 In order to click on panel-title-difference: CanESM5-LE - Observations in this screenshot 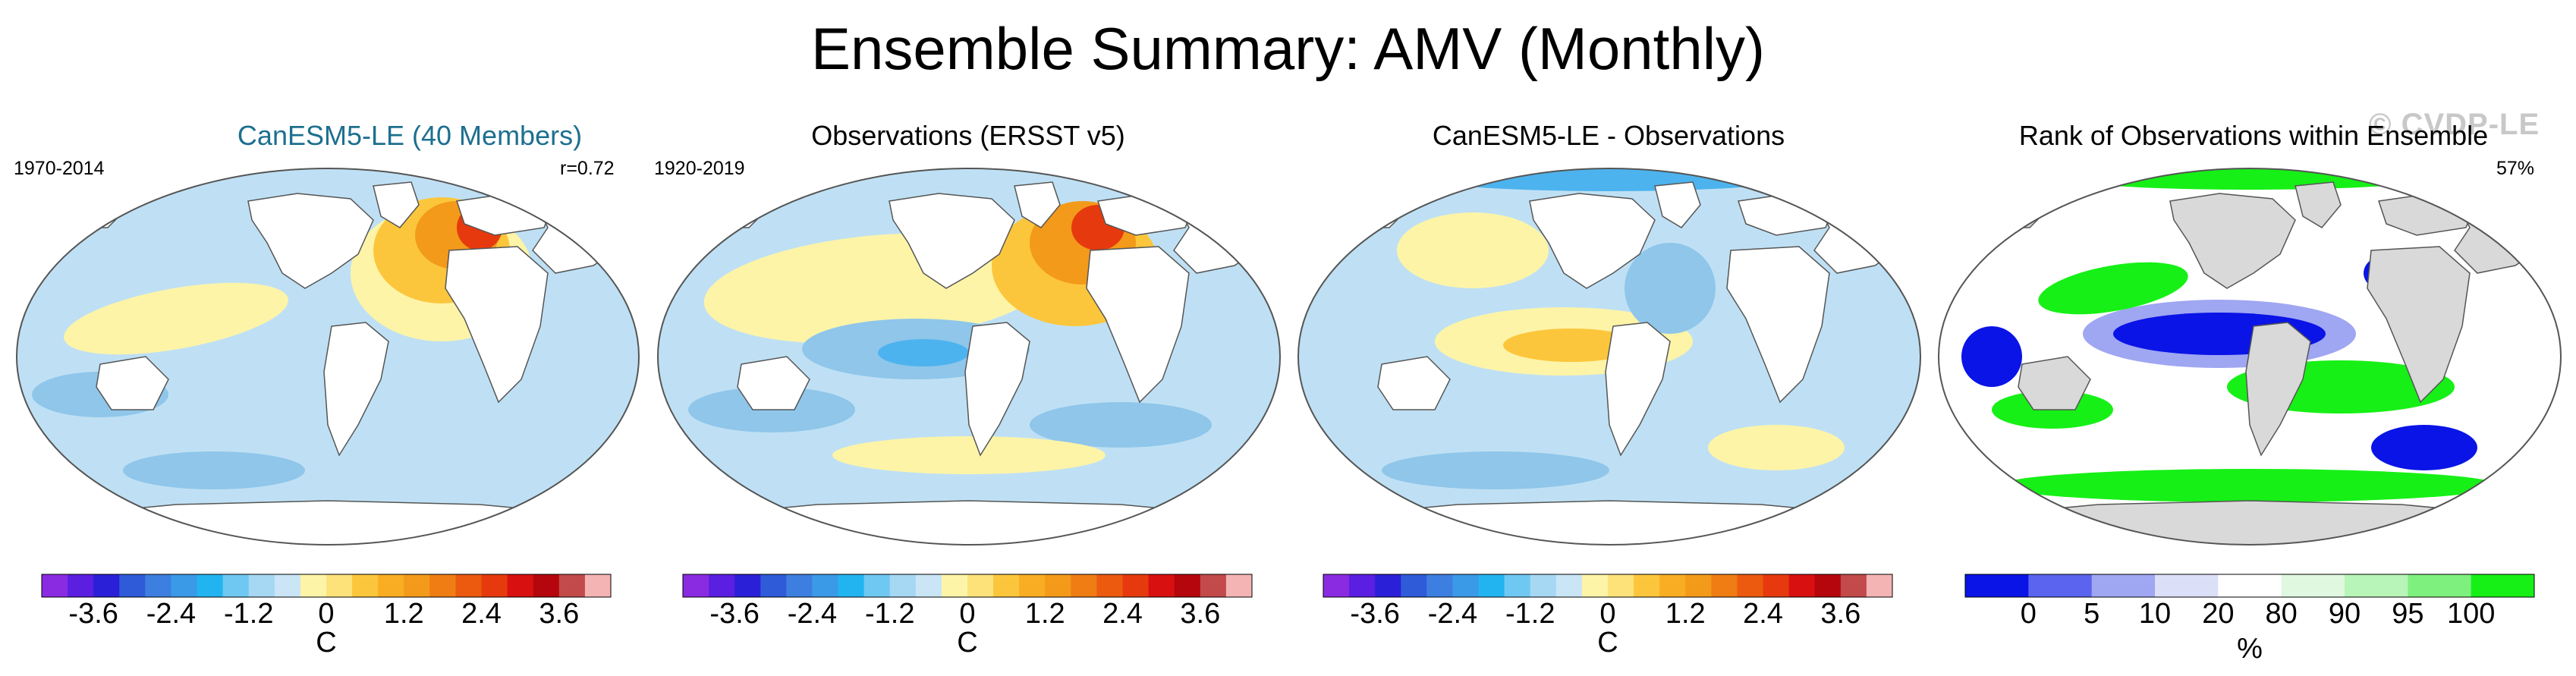, I will do `click(1608, 135)`.